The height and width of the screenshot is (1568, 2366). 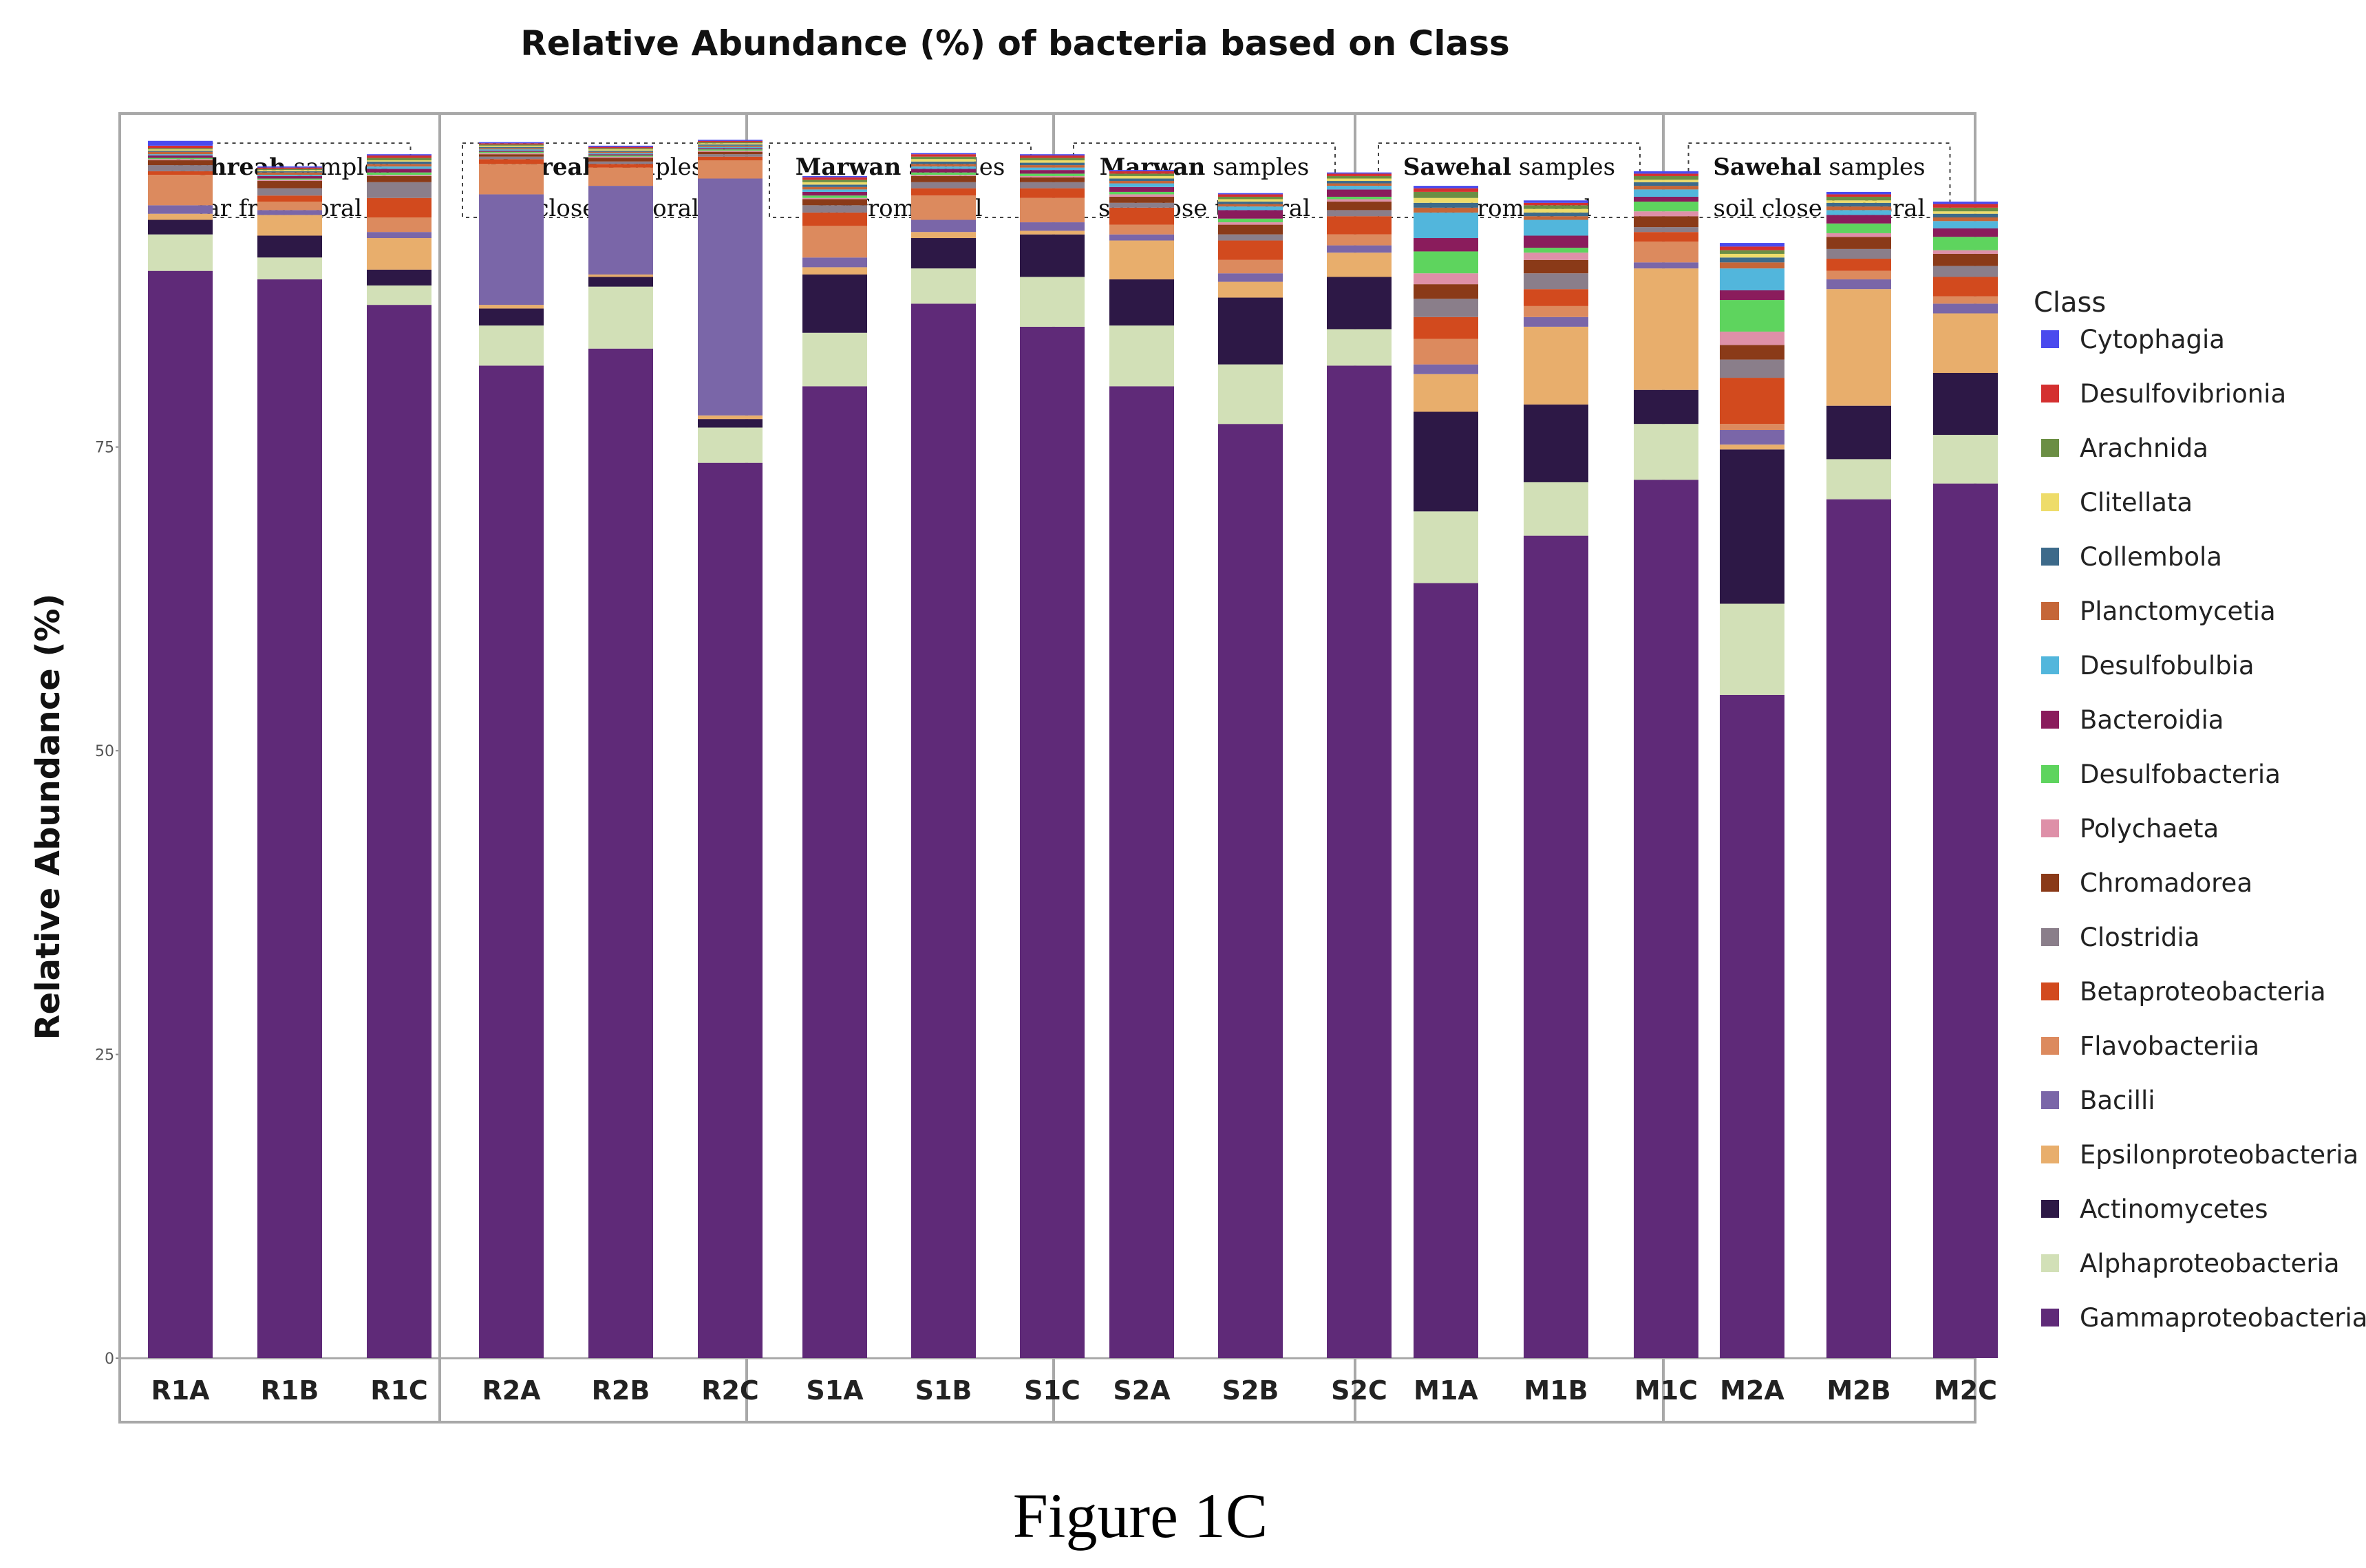 I want to click on panel-frame, so click(x=900, y=768).